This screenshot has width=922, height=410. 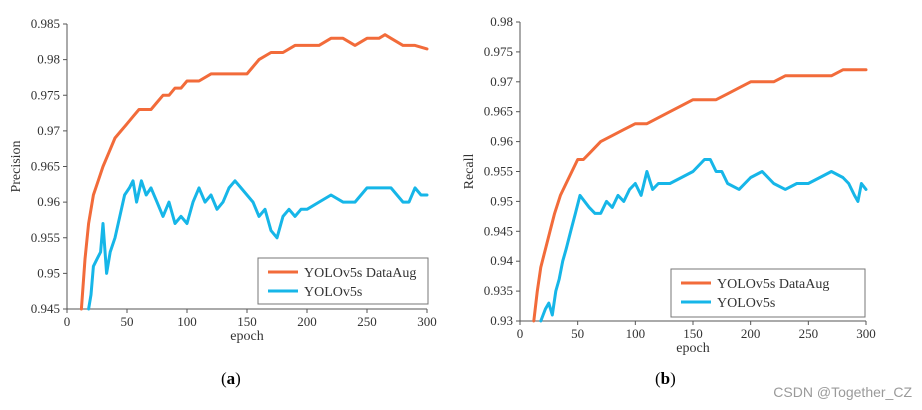 I want to click on pa-y-tick-label: 0.97, so click(x=48, y=130).